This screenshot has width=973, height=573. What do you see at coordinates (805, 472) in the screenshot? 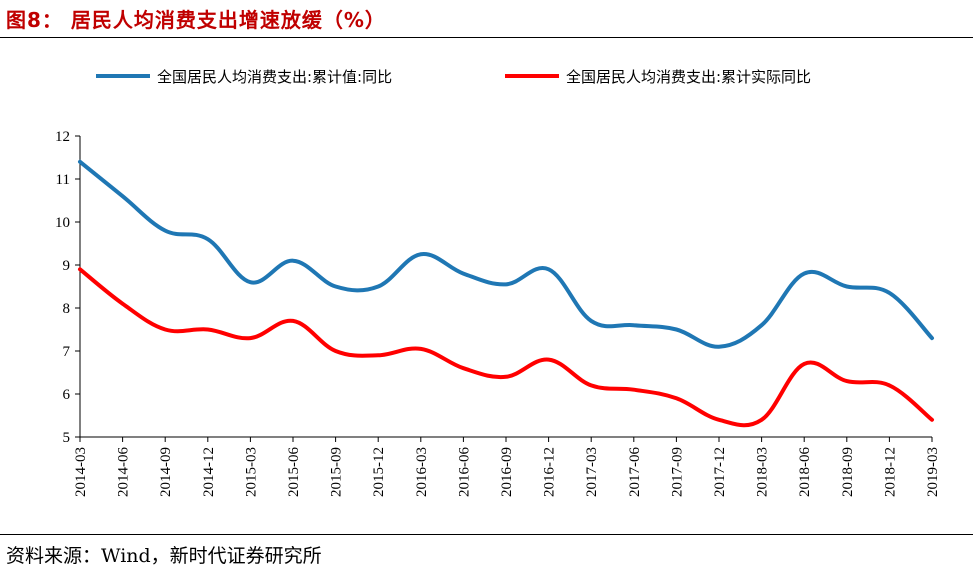
I see `x-tick-label: 2018-06` at bounding box center [805, 472].